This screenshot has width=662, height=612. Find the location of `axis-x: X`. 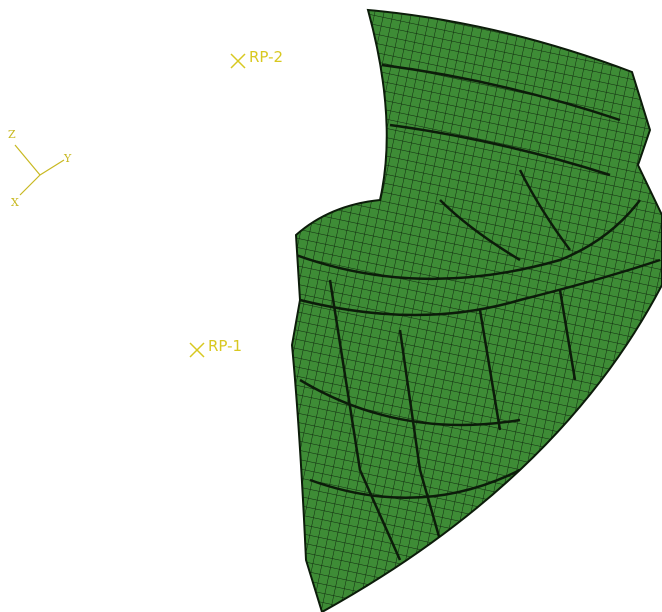

axis-x: X is located at coordinates (15, 202).